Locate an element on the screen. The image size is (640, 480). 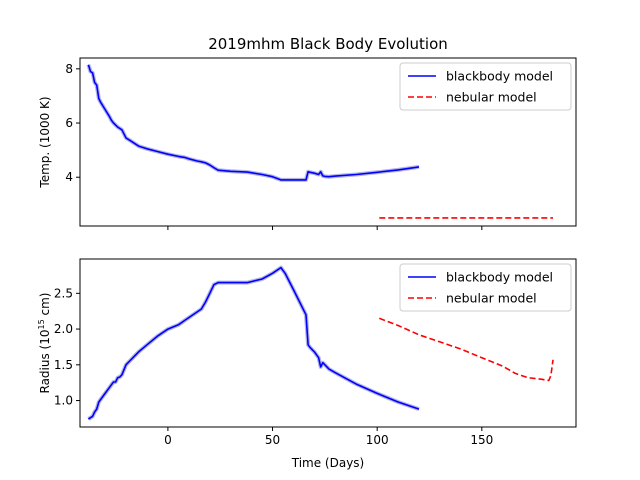
y-tick-label: 2.0 is located at coordinates (63, 329).